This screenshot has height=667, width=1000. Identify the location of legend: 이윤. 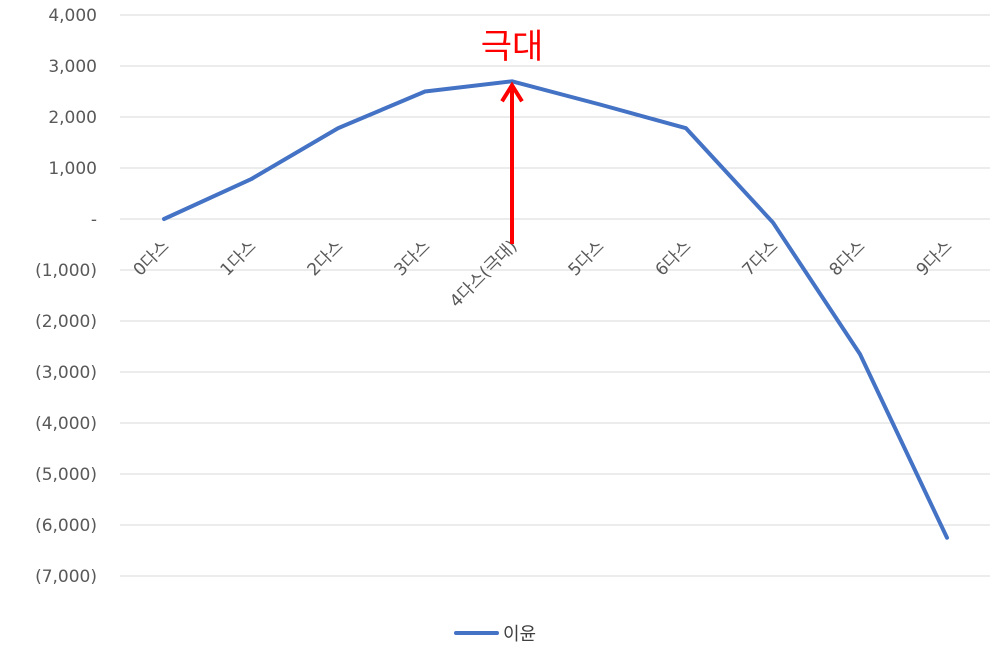
(495, 634).